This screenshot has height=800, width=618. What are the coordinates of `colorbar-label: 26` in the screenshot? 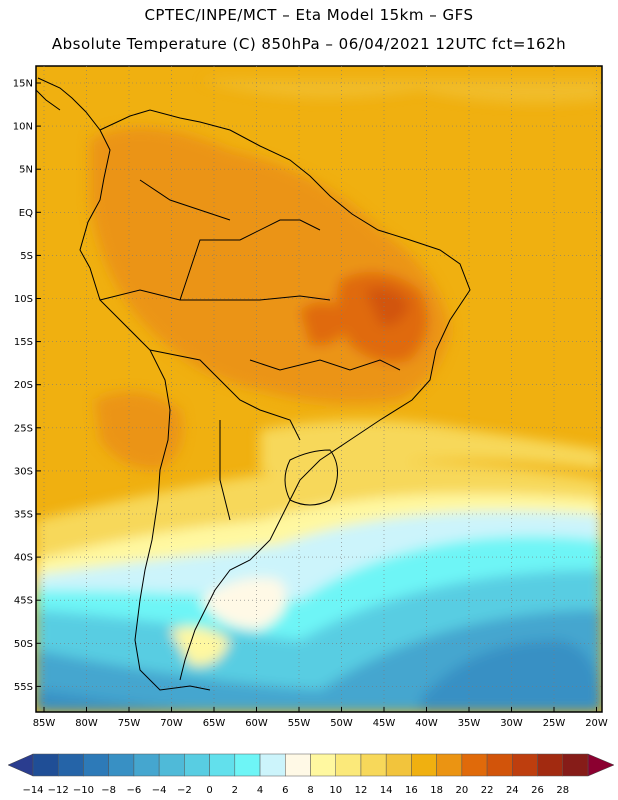 It's located at (537, 790).